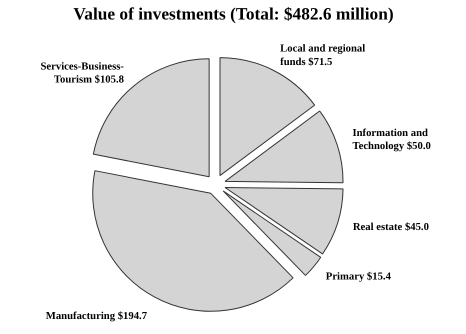  What do you see at coordinates (359, 277) in the screenshot?
I see `slice-label: Primary $15.4` at bounding box center [359, 277].